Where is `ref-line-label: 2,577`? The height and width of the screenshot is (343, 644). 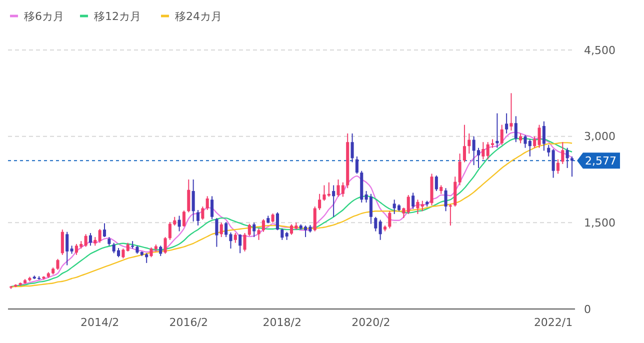
ref-line-label: 2,577 is located at coordinates (600, 161).